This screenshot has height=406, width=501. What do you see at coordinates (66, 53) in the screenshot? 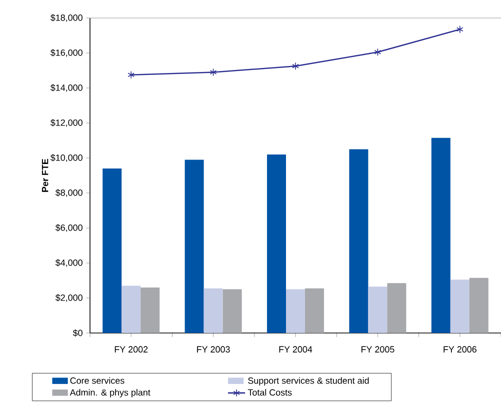
I see `y-tick-label: $16,000` at bounding box center [66, 53].